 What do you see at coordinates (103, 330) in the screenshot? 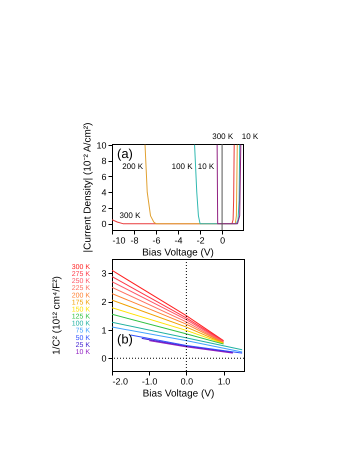
I see `y-tick-label: 1` at bounding box center [103, 330].